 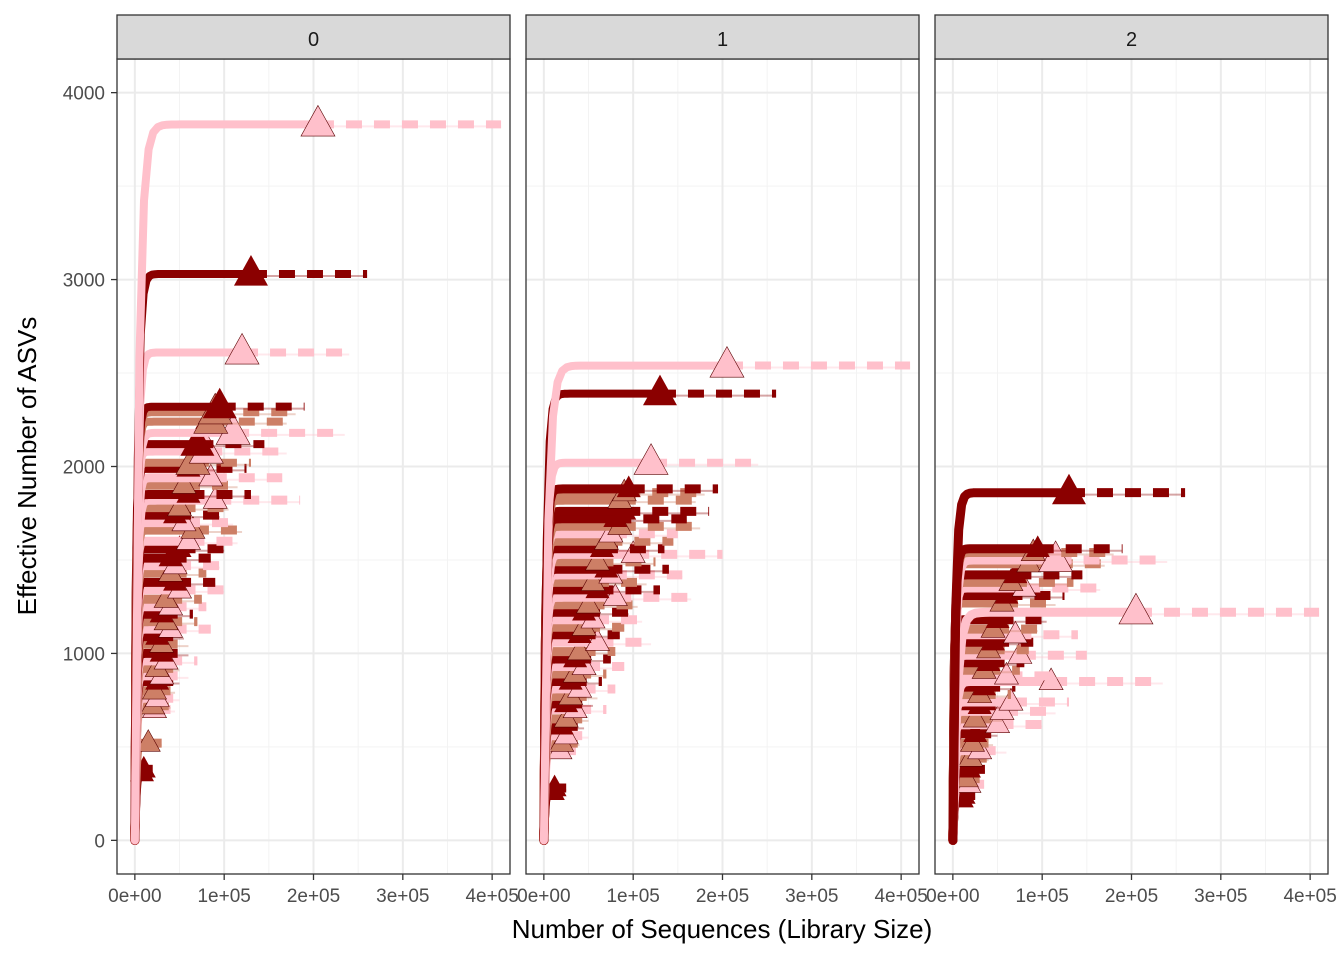 What do you see at coordinates (84, 281) in the screenshot?
I see `y-tick-label: 3000` at bounding box center [84, 281].